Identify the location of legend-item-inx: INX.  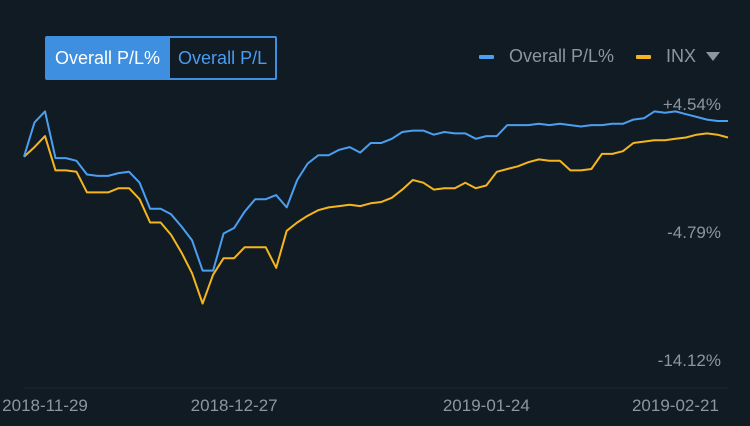
(677, 56).